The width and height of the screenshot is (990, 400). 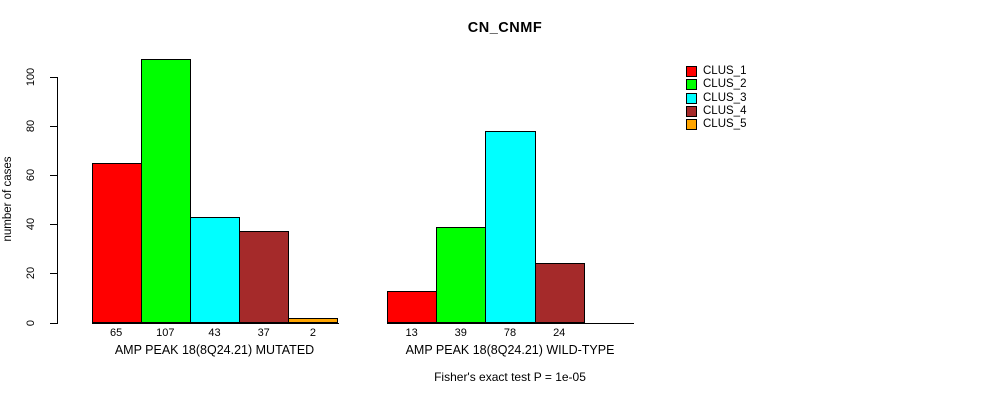 What do you see at coordinates (725, 124) in the screenshot?
I see `legend-label: CLUS_5` at bounding box center [725, 124].